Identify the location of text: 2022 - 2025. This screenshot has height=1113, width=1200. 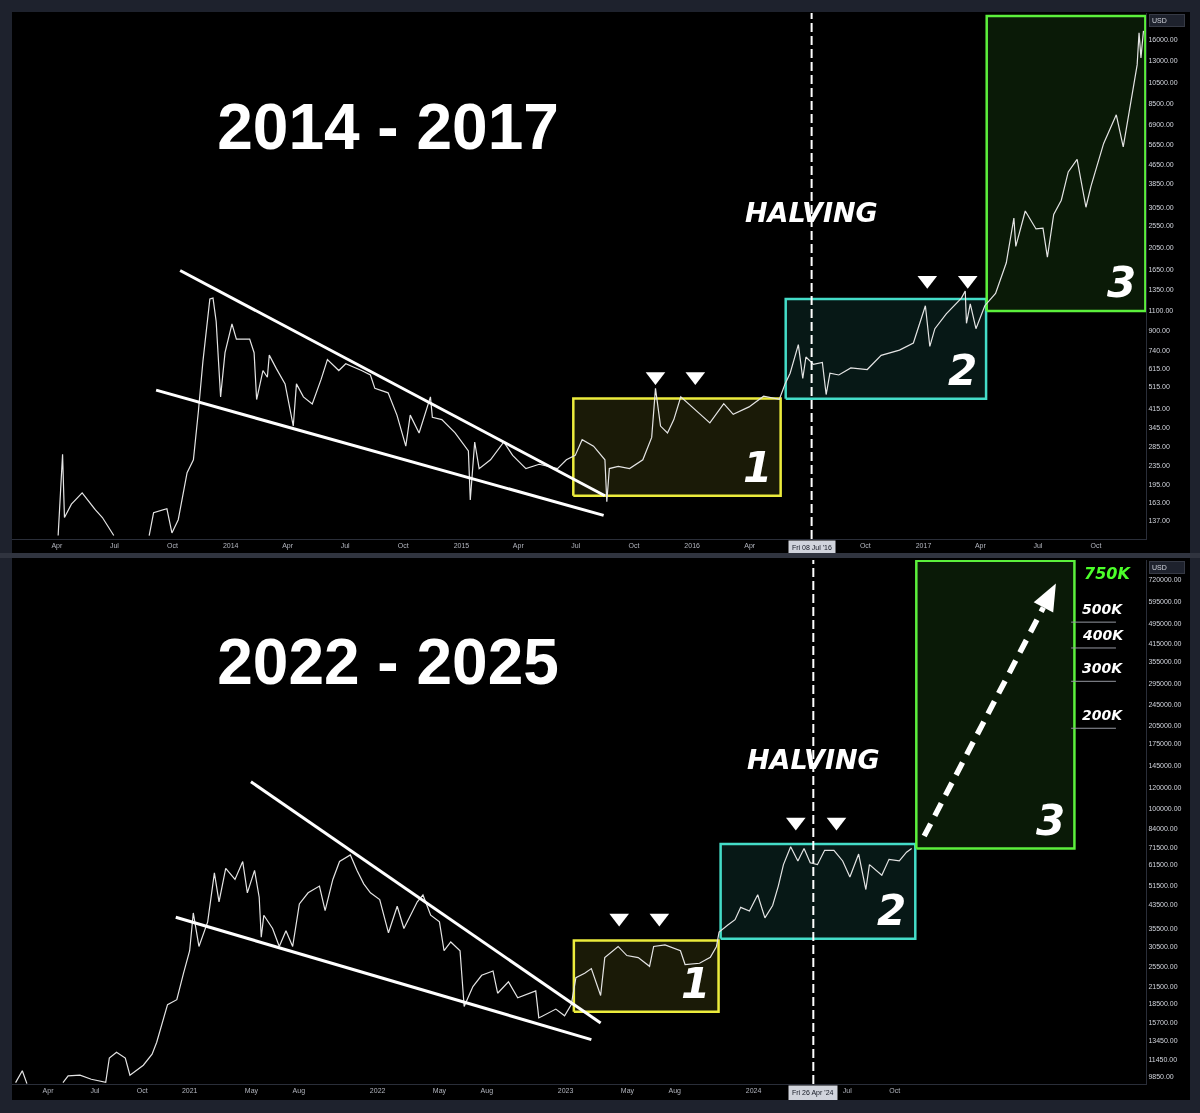
(388, 662).